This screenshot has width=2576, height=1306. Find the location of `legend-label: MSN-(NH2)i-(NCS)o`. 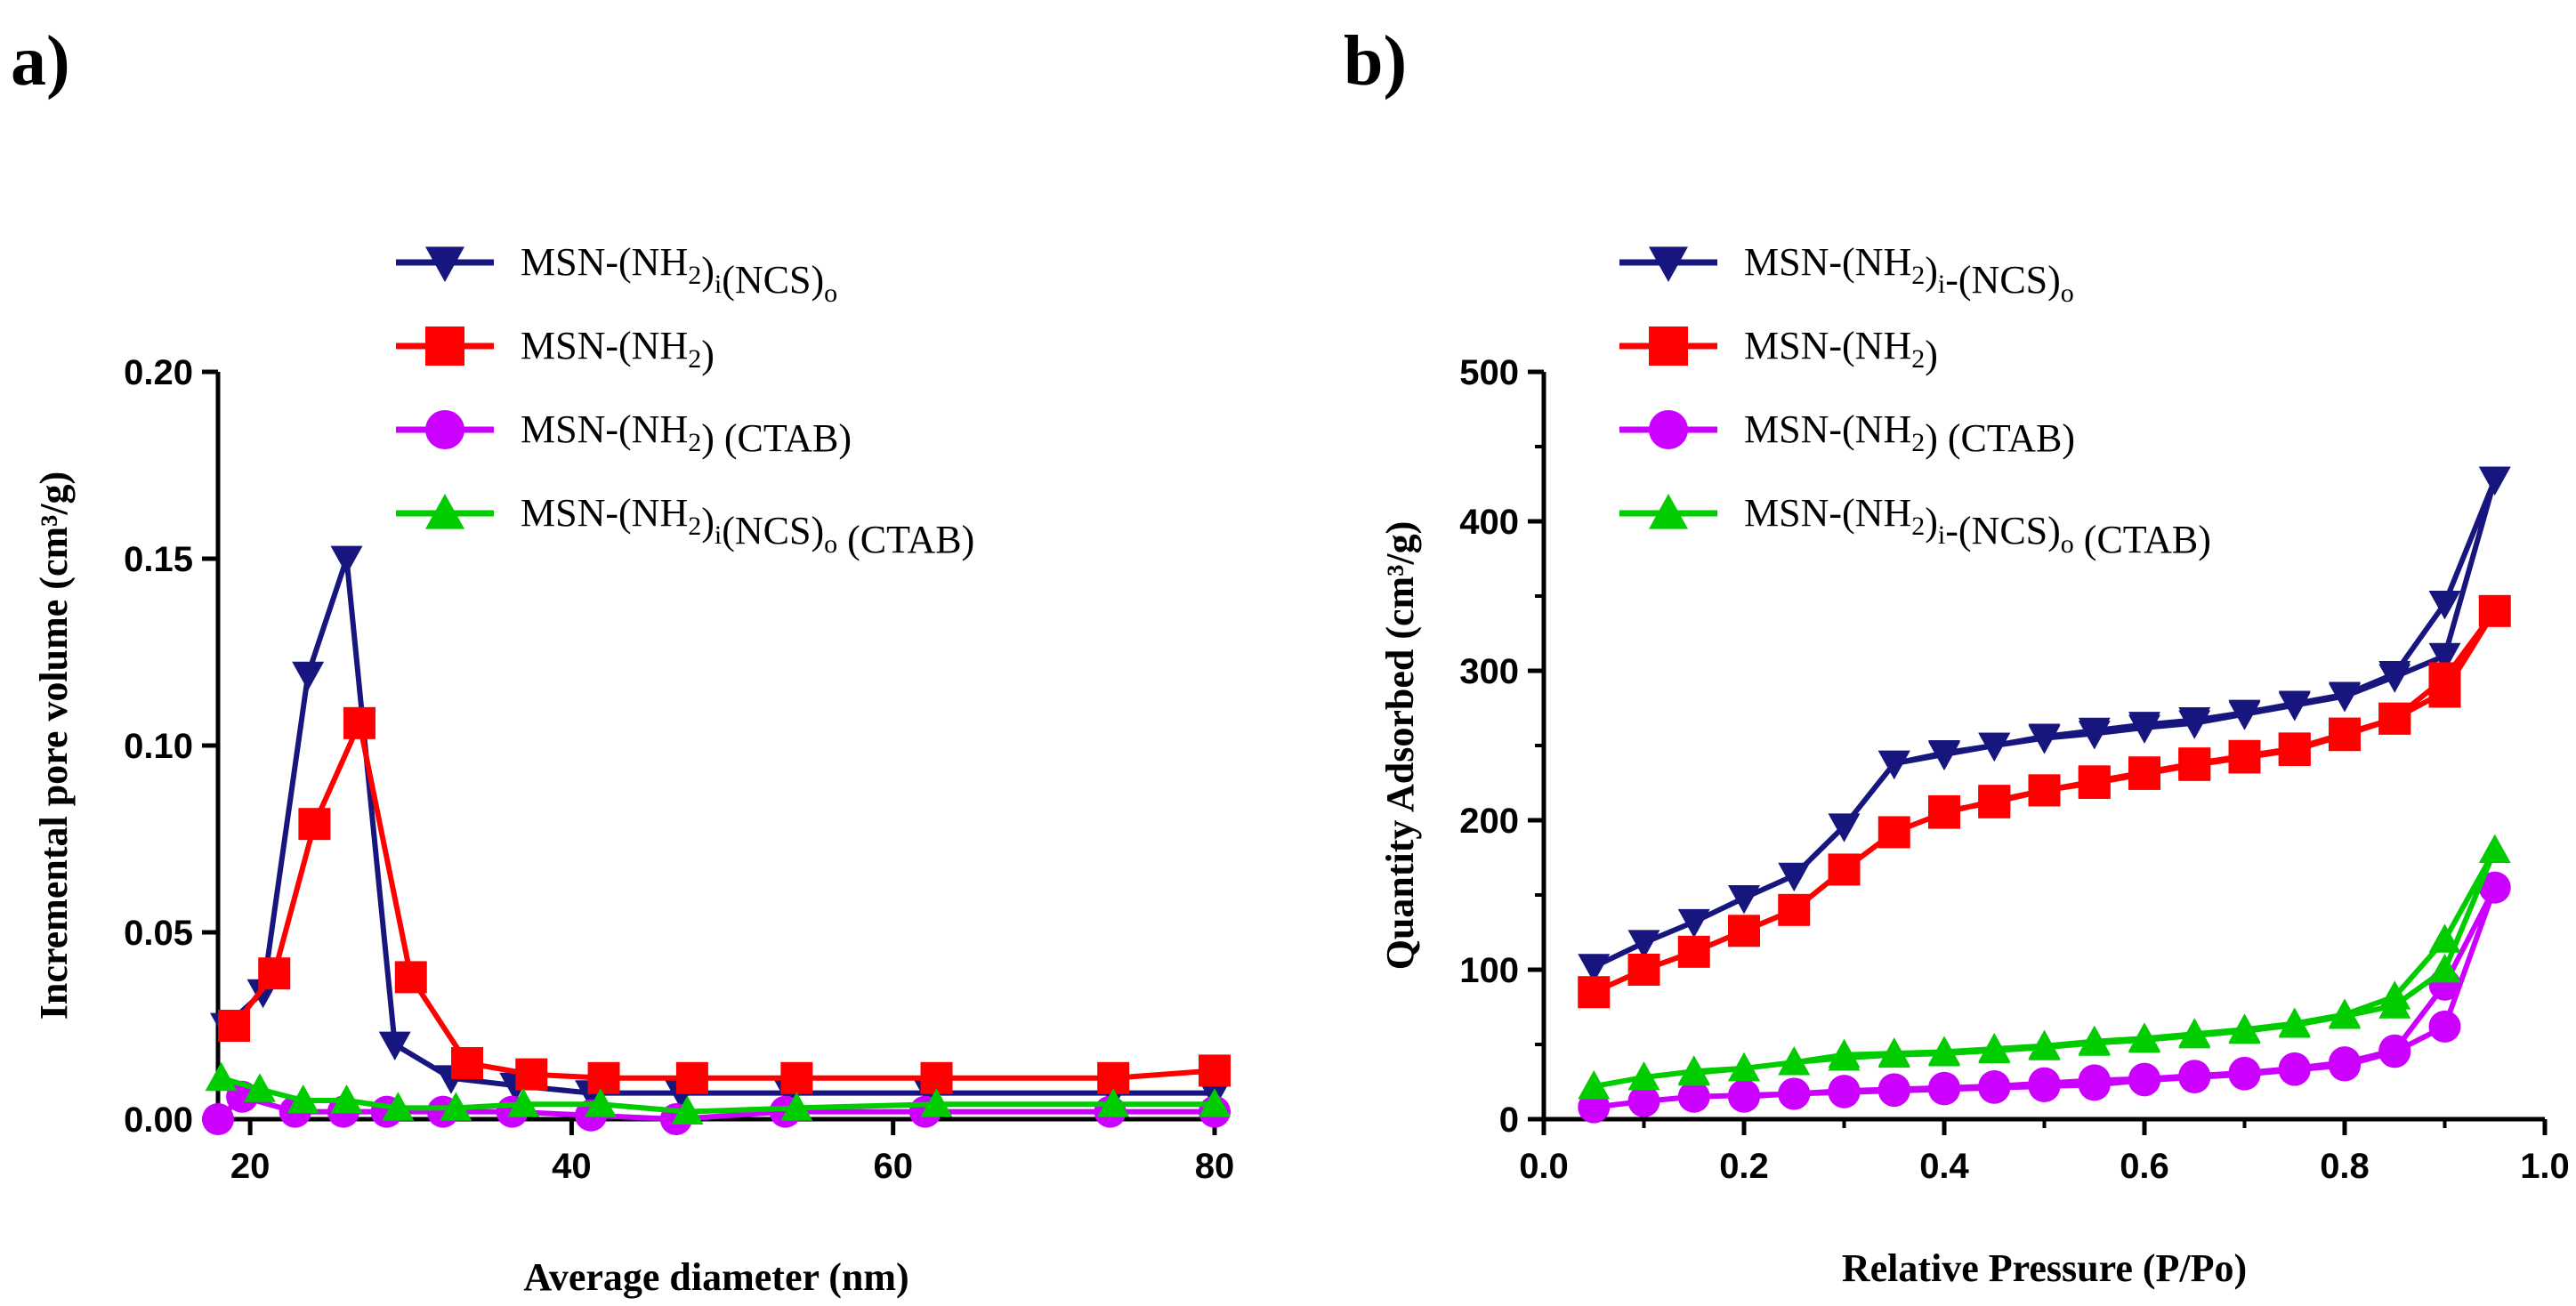

legend-label: MSN-(NH2)i-(NCS)o is located at coordinates (1909, 274).